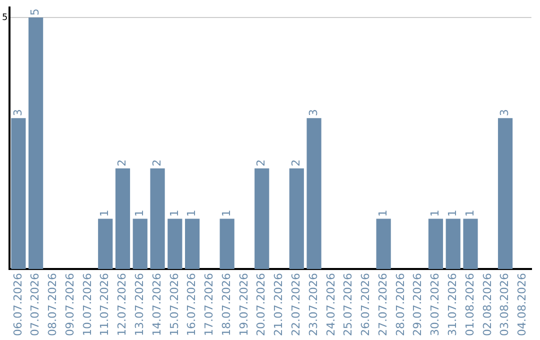  I want to click on x-tick-label: 12.07.2026, so click(122, 304).